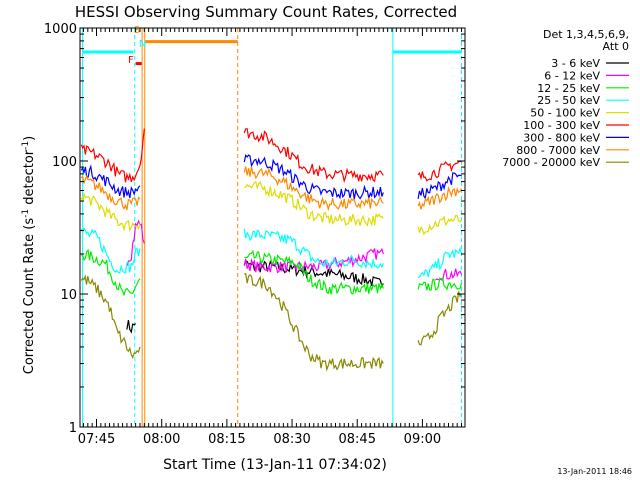  I want to click on legend-label-8: 7000 - 20000 keV, so click(551, 162).